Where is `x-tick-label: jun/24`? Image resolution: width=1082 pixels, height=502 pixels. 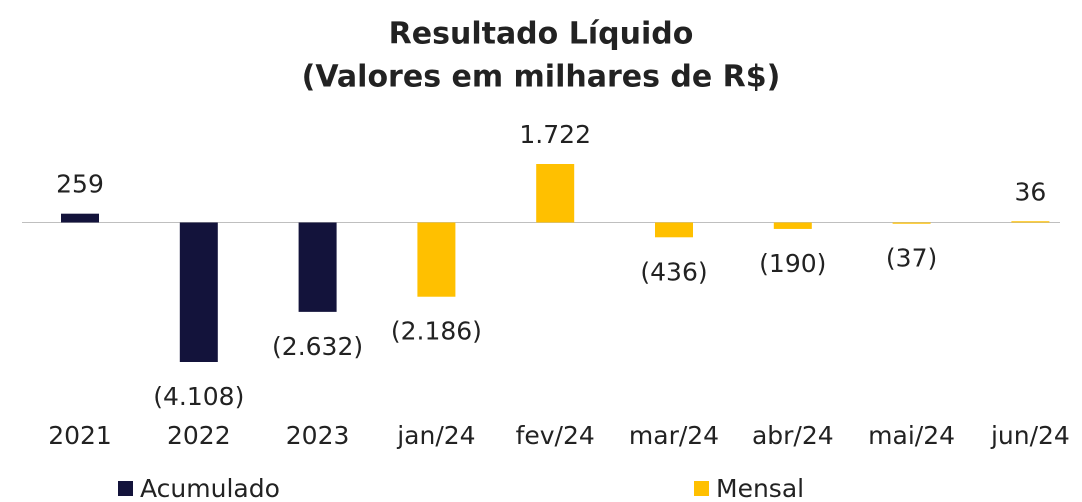 x-tick-label: jun/24 is located at coordinates (1030, 435).